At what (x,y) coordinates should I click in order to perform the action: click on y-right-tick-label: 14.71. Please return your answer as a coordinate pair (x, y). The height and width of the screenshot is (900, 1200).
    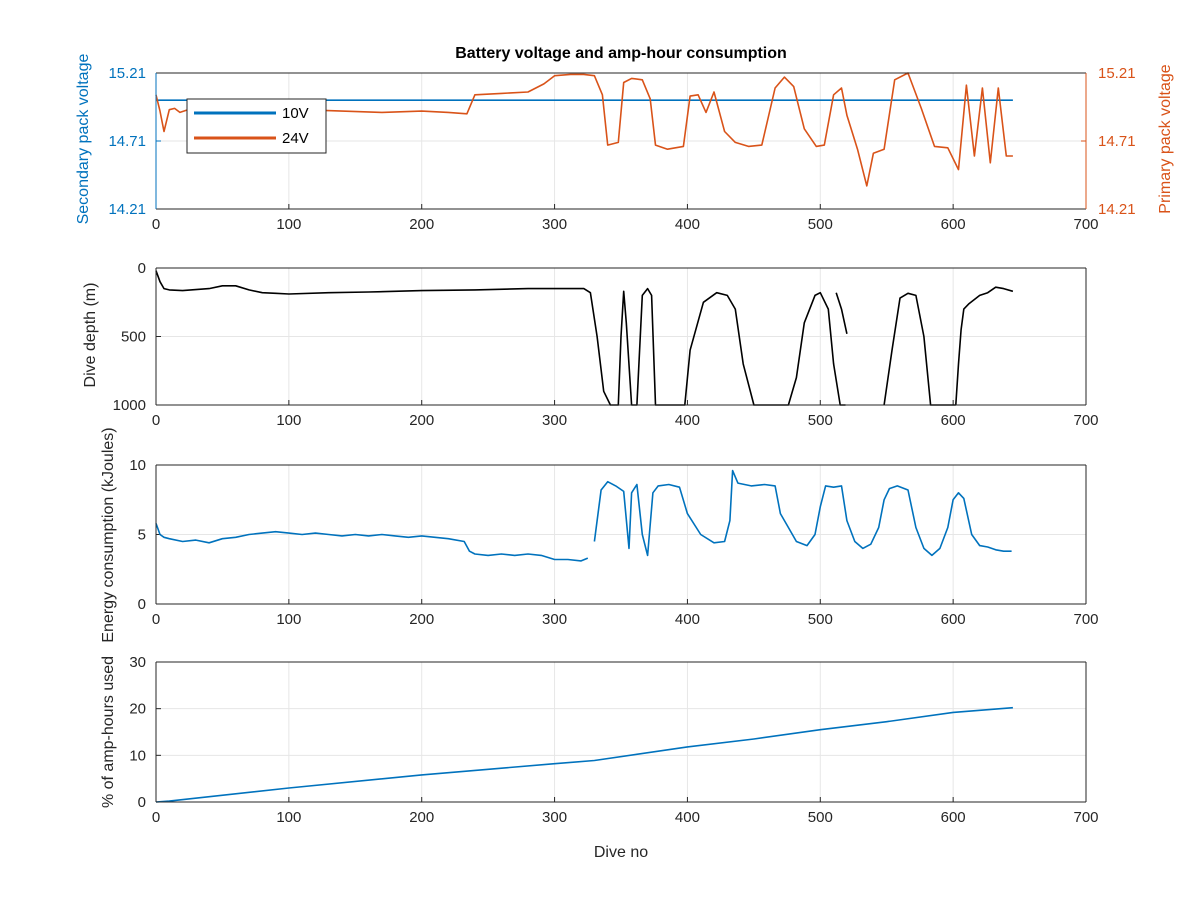
    Looking at the image, I should click on (1117, 141).